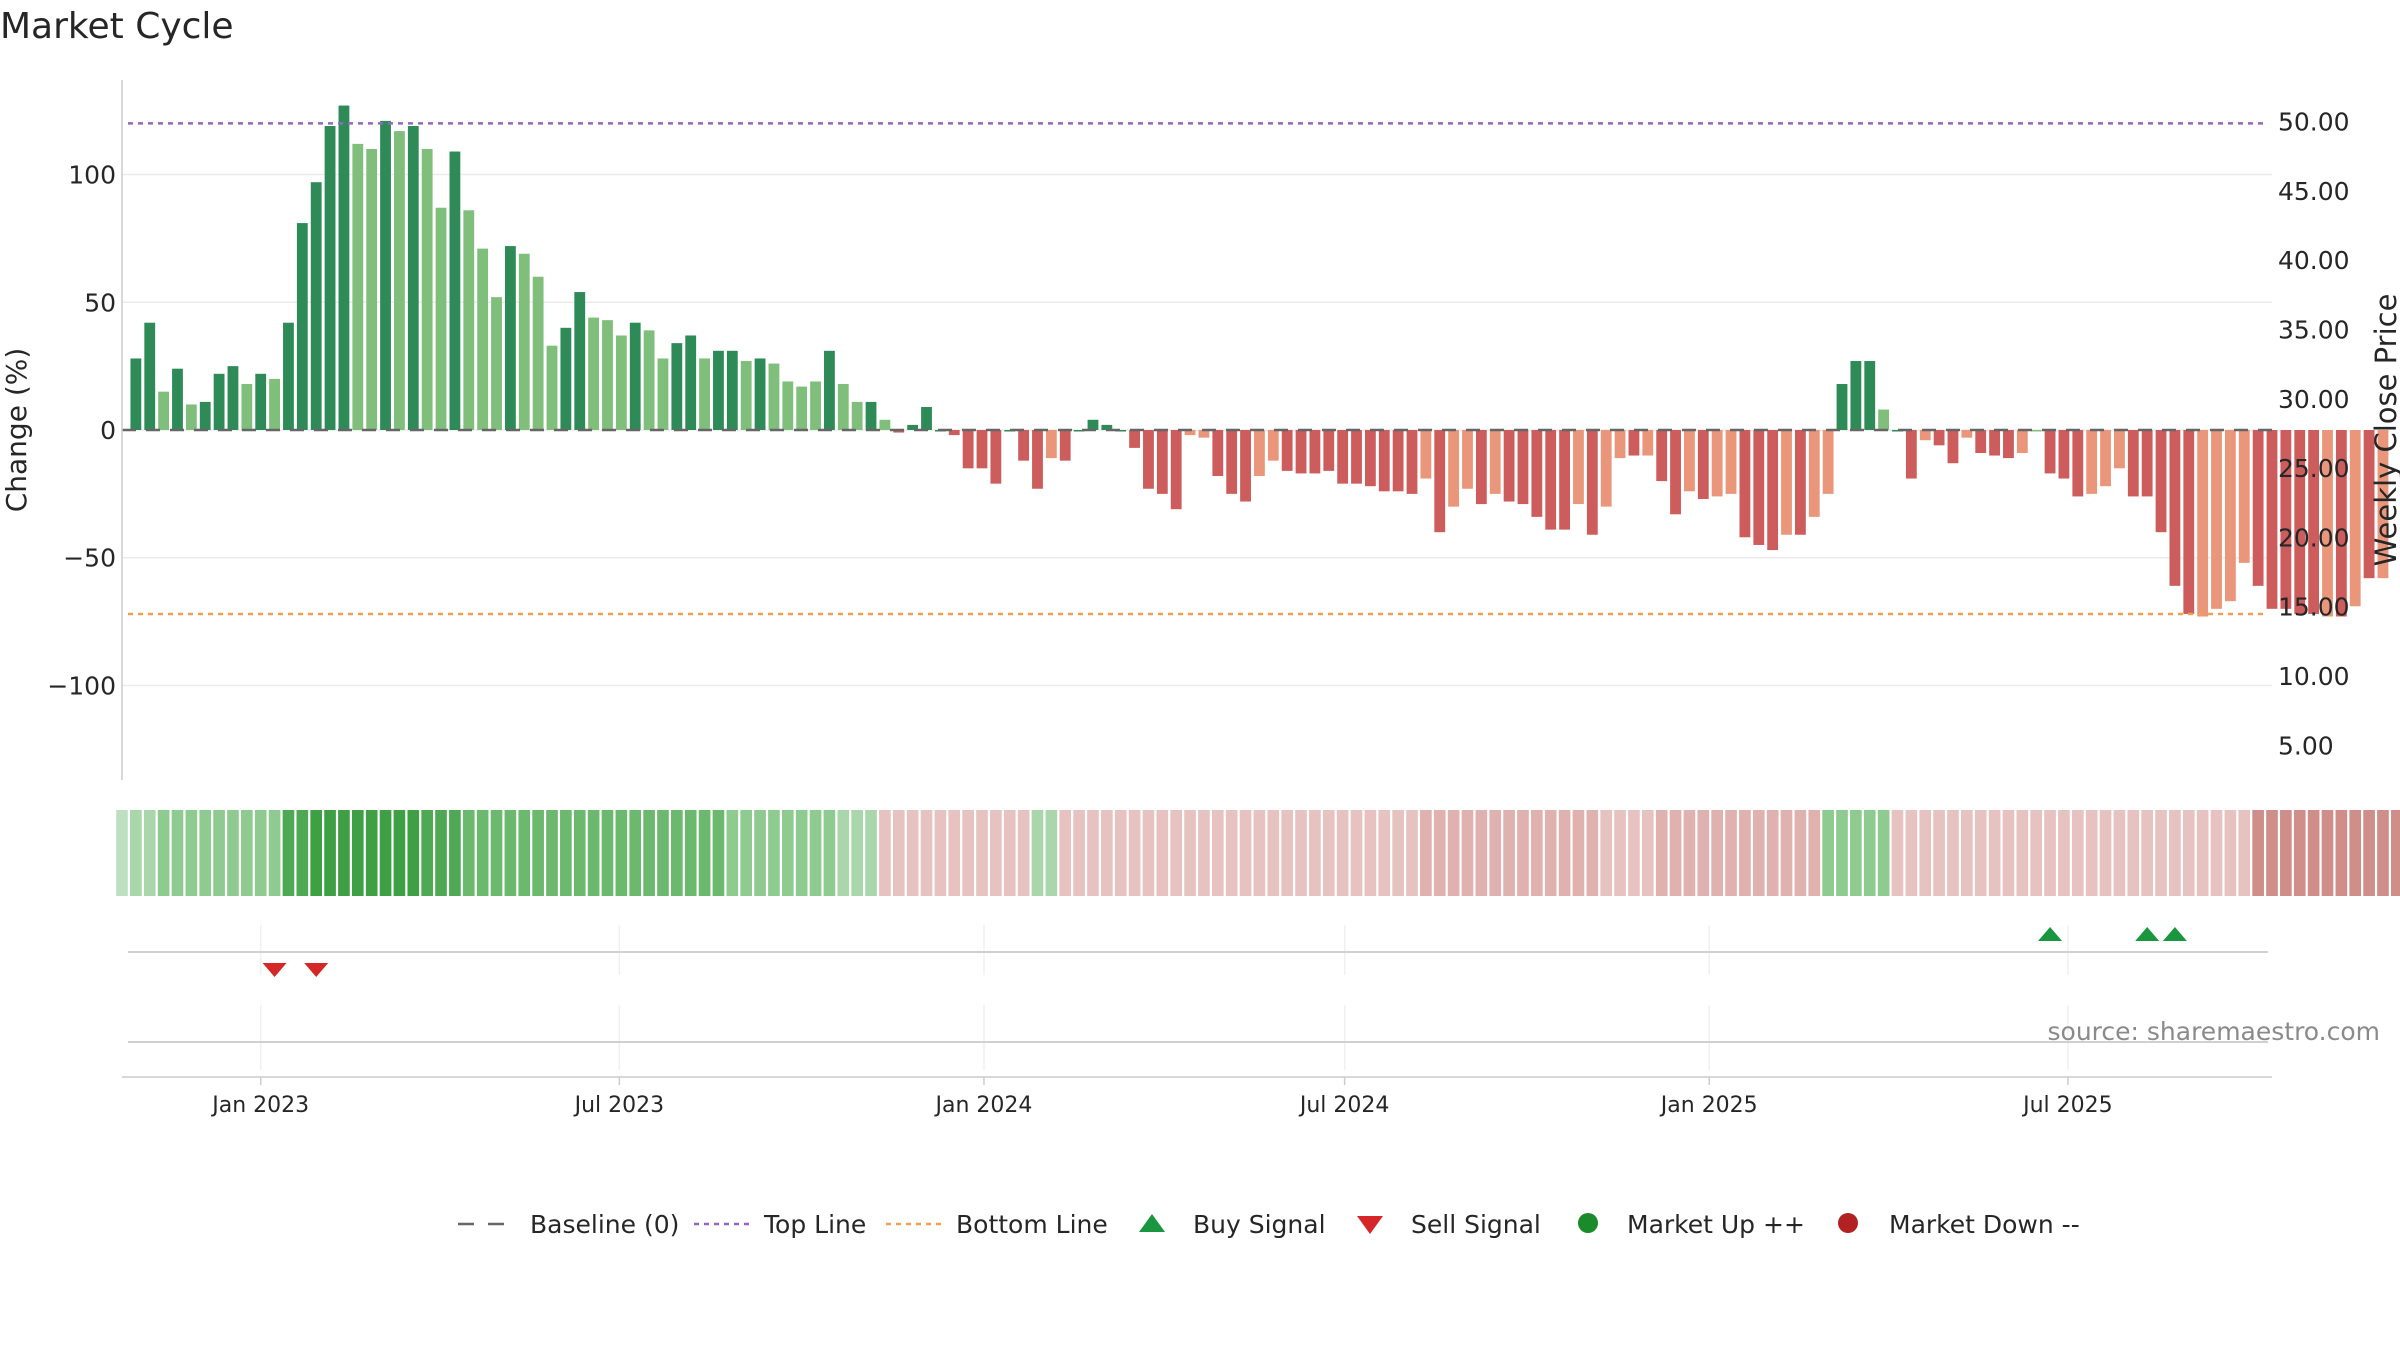 This screenshot has width=2400, height=1350. What do you see at coordinates (117, 26) in the screenshot?
I see `chart-title: Market Cycle` at bounding box center [117, 26].